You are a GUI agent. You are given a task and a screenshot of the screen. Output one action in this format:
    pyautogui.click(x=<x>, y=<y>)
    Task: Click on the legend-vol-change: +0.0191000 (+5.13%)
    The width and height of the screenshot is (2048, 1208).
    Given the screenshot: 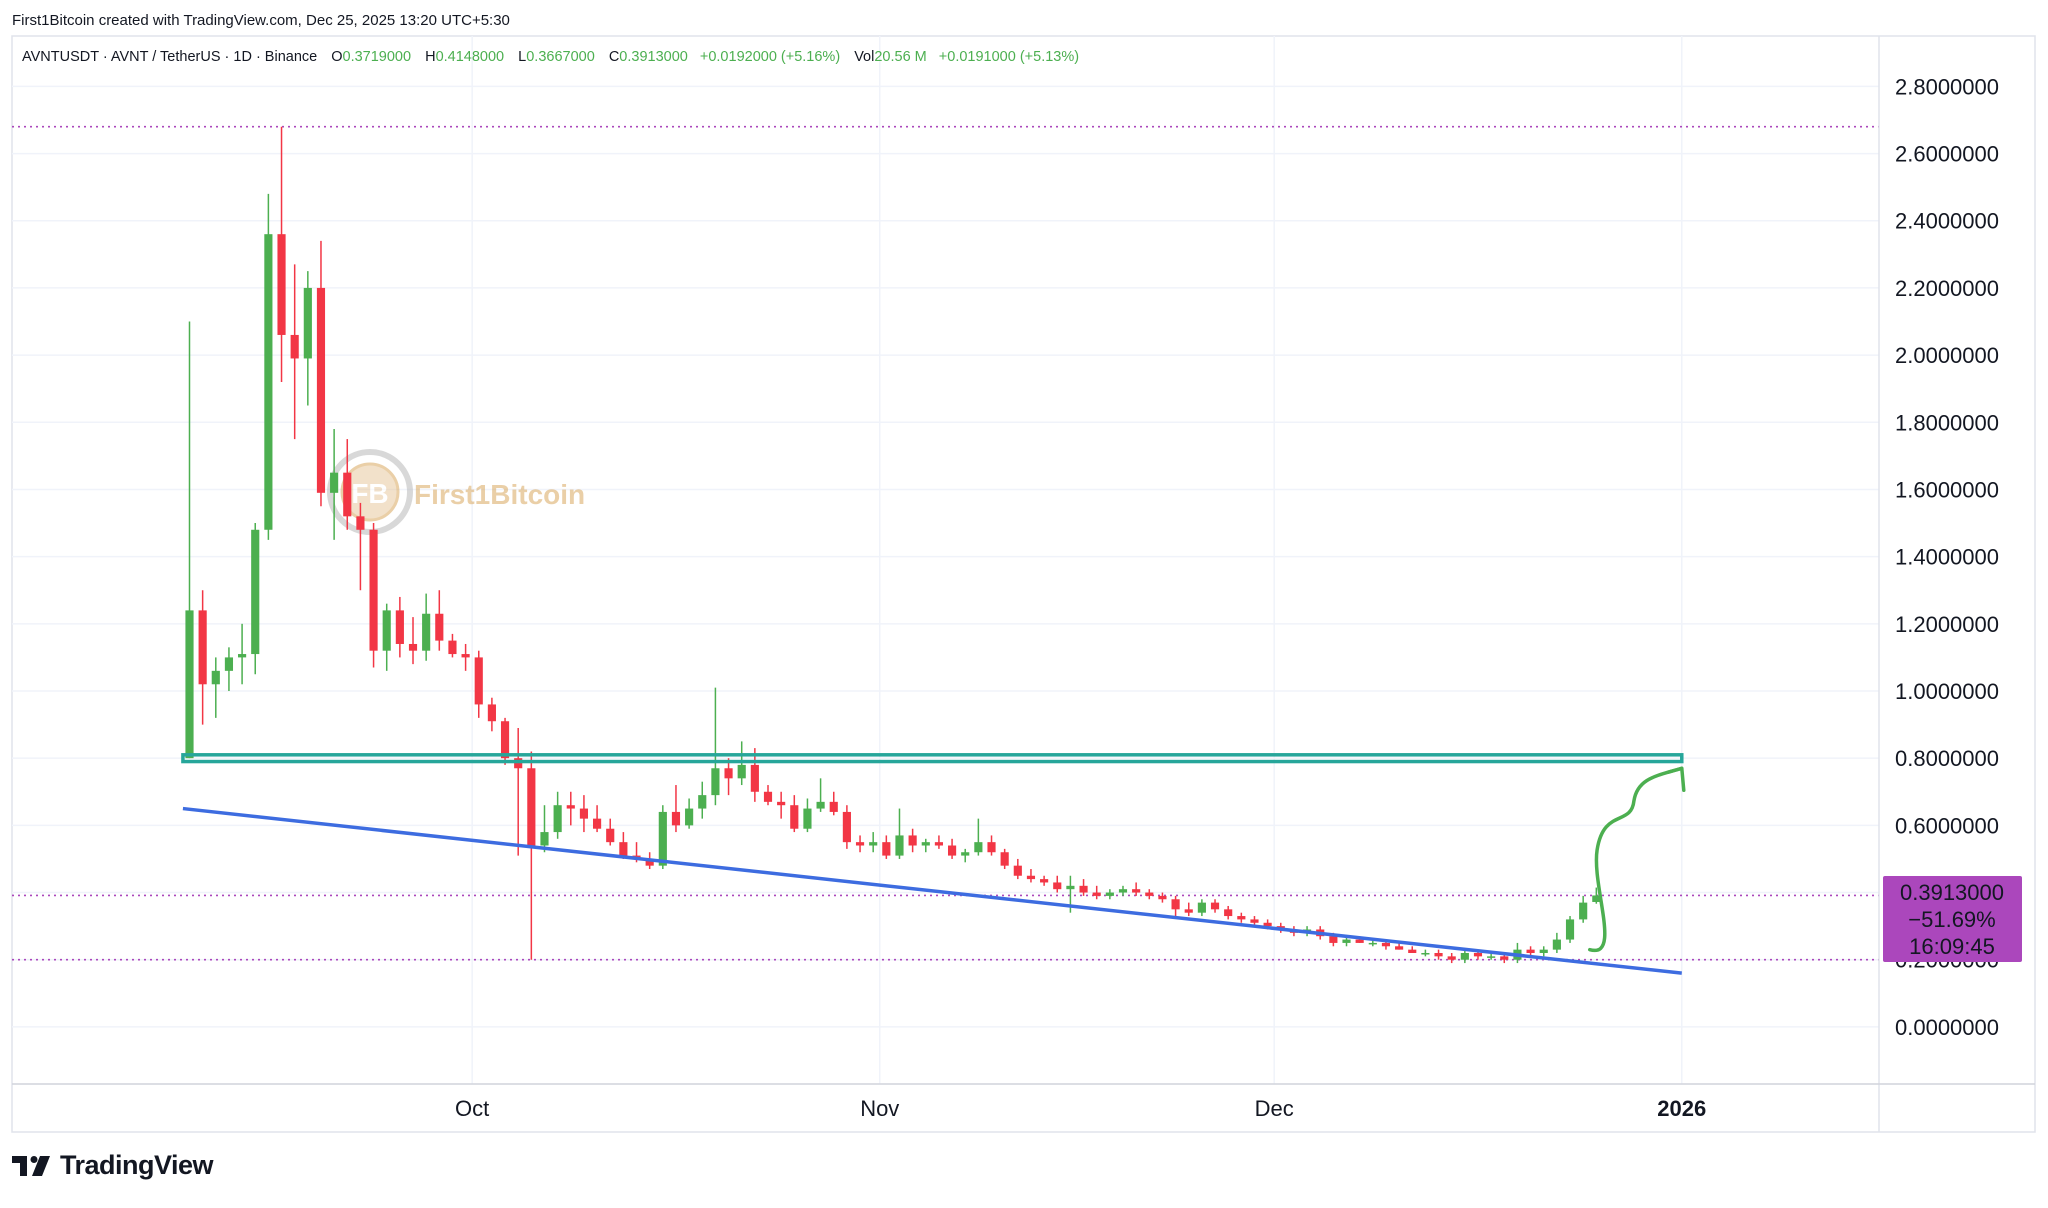 What is the action you would take?
    pyautogui.click(x=1009, y=57)
    